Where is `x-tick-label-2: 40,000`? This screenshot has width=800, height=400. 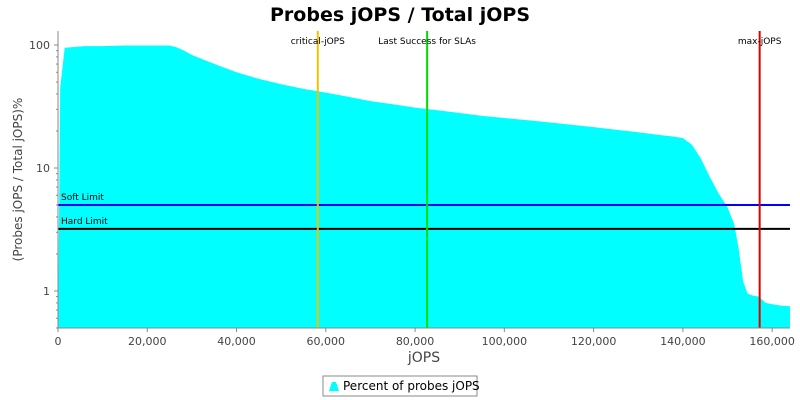 x-tick-label-2: 40,000 is located at coordinates (236, 341).